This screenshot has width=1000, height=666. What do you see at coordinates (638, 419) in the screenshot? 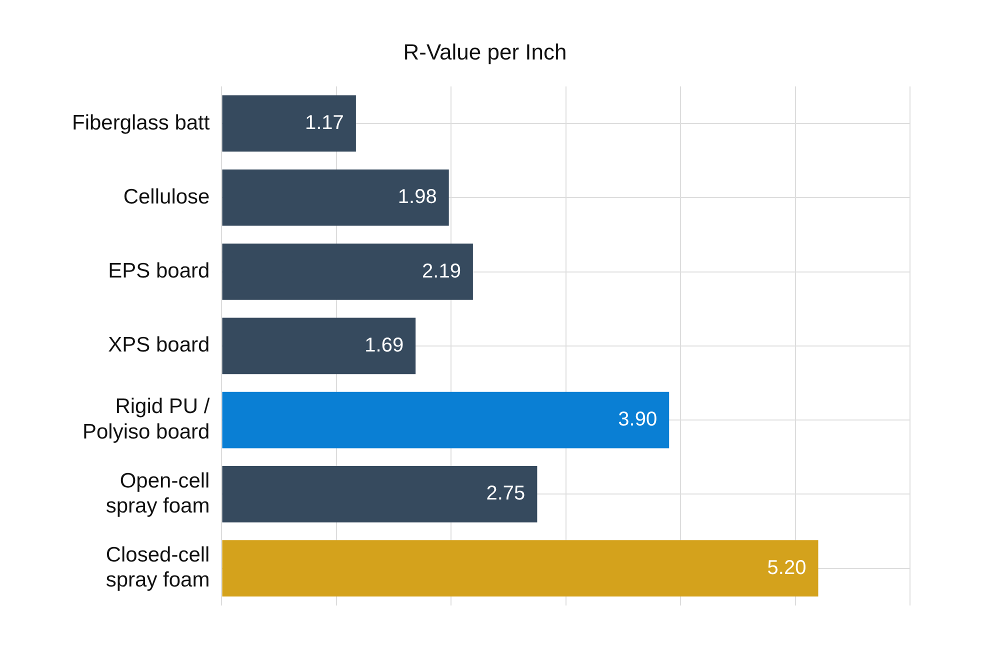
I see `data-label: 3.90` at bounding box center [638, 419].